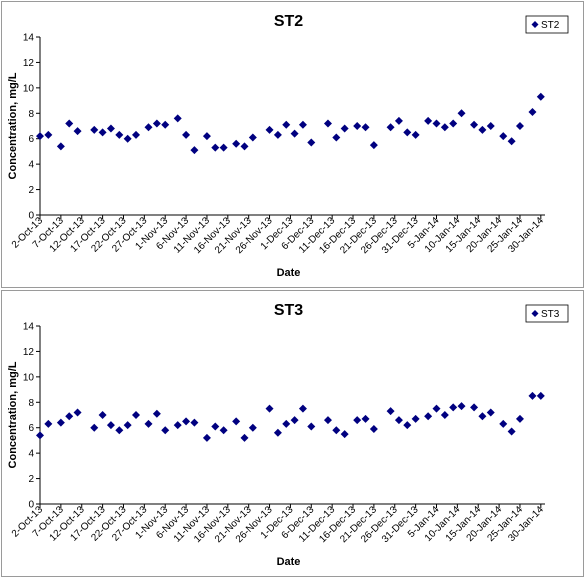 The height and width of the screenshot is (580, 587). Describe the element at coordinates (288, 310) in the screenshot. I see `chart-title: ST3` at that location.